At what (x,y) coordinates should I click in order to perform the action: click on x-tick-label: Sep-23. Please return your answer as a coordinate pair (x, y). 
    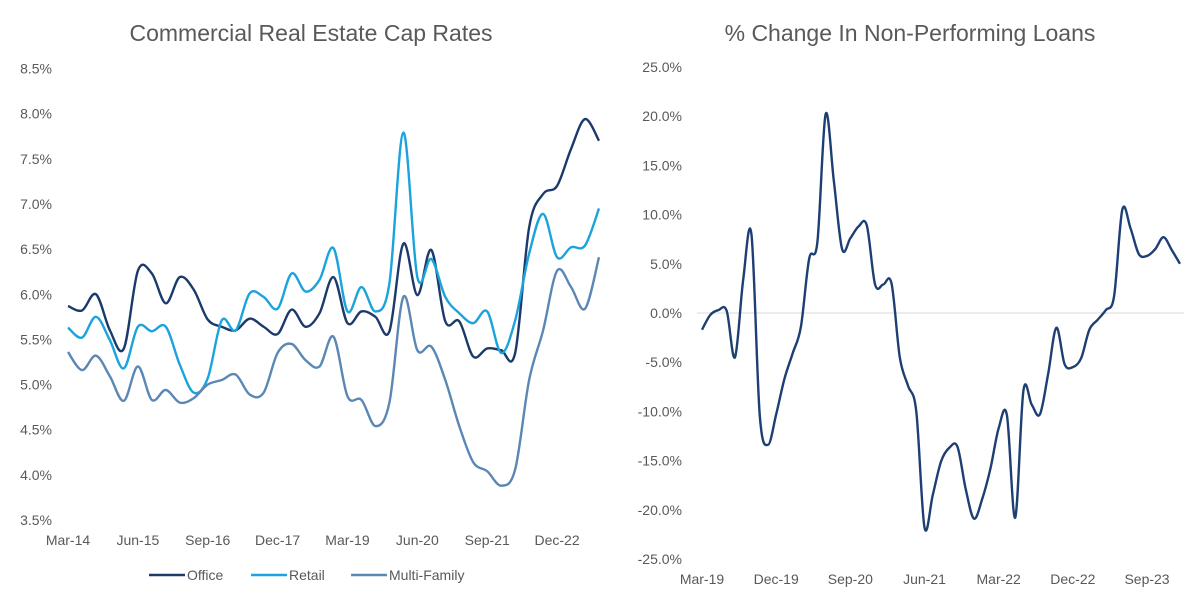
    Looking at the image, I should click on (1146, 579).